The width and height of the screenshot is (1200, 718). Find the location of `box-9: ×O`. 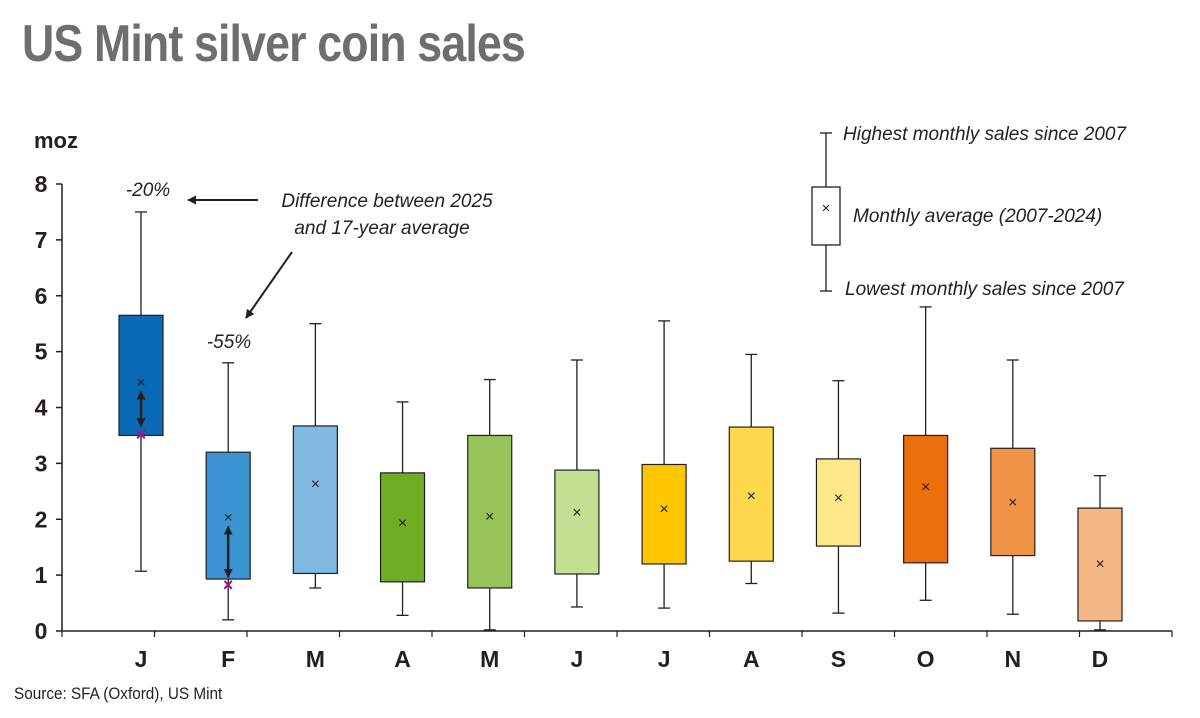

box-9: ×O is located at coordinates (926, 489).